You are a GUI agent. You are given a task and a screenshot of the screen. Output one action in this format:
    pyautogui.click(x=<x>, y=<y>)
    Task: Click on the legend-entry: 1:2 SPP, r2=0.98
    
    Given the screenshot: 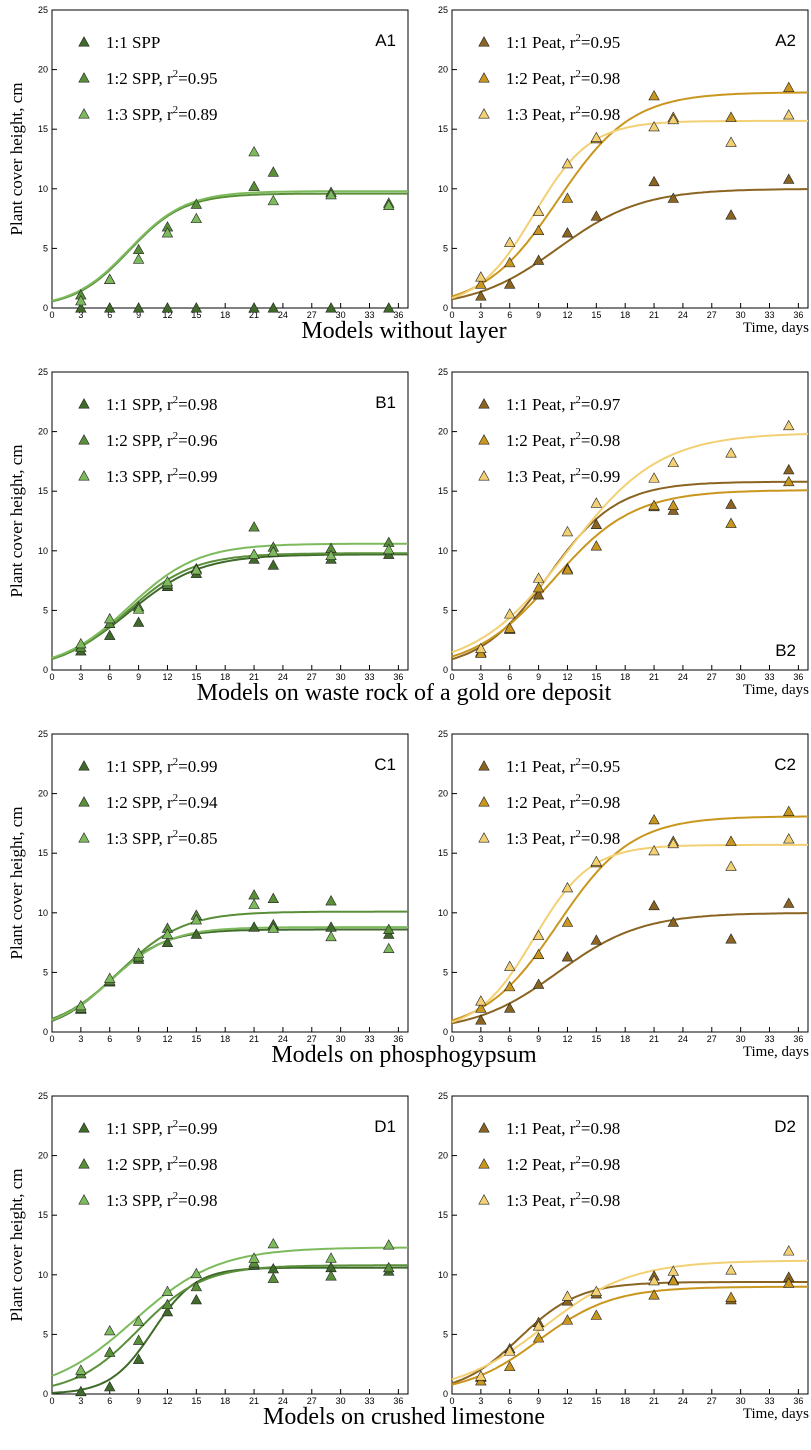 What is the action you would take?
    pyautogui.click(x=161, y=1164)
    